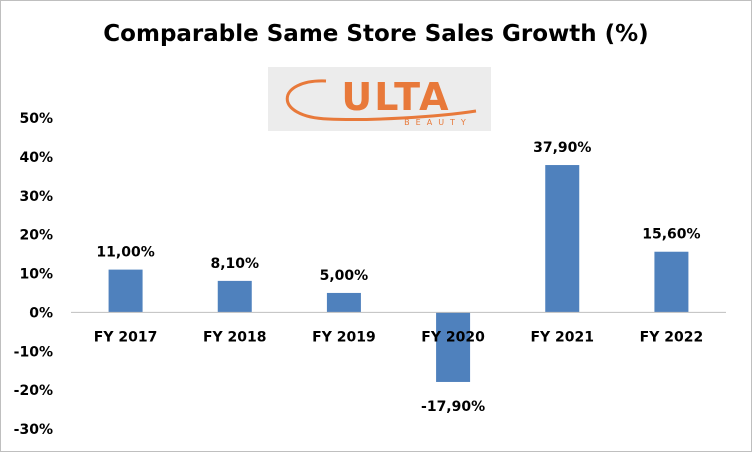  Describe the element at coordinates (344, 276) in the screenshot. I see `data-label: 5,00%` at that location.